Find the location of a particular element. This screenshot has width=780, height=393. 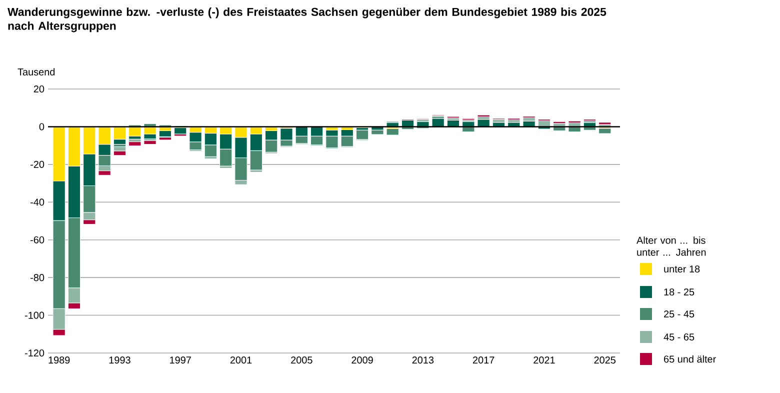

x-tick-label: 2021 is located at coordinates (544, 360).